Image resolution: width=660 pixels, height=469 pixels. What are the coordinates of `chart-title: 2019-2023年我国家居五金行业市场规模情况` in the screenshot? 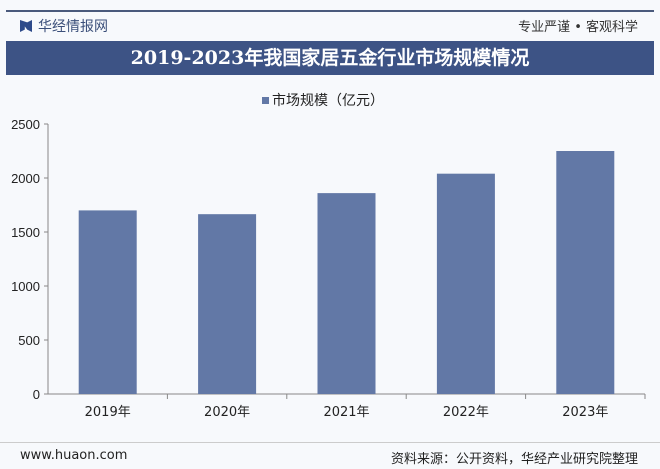 It's located at (330, 58).